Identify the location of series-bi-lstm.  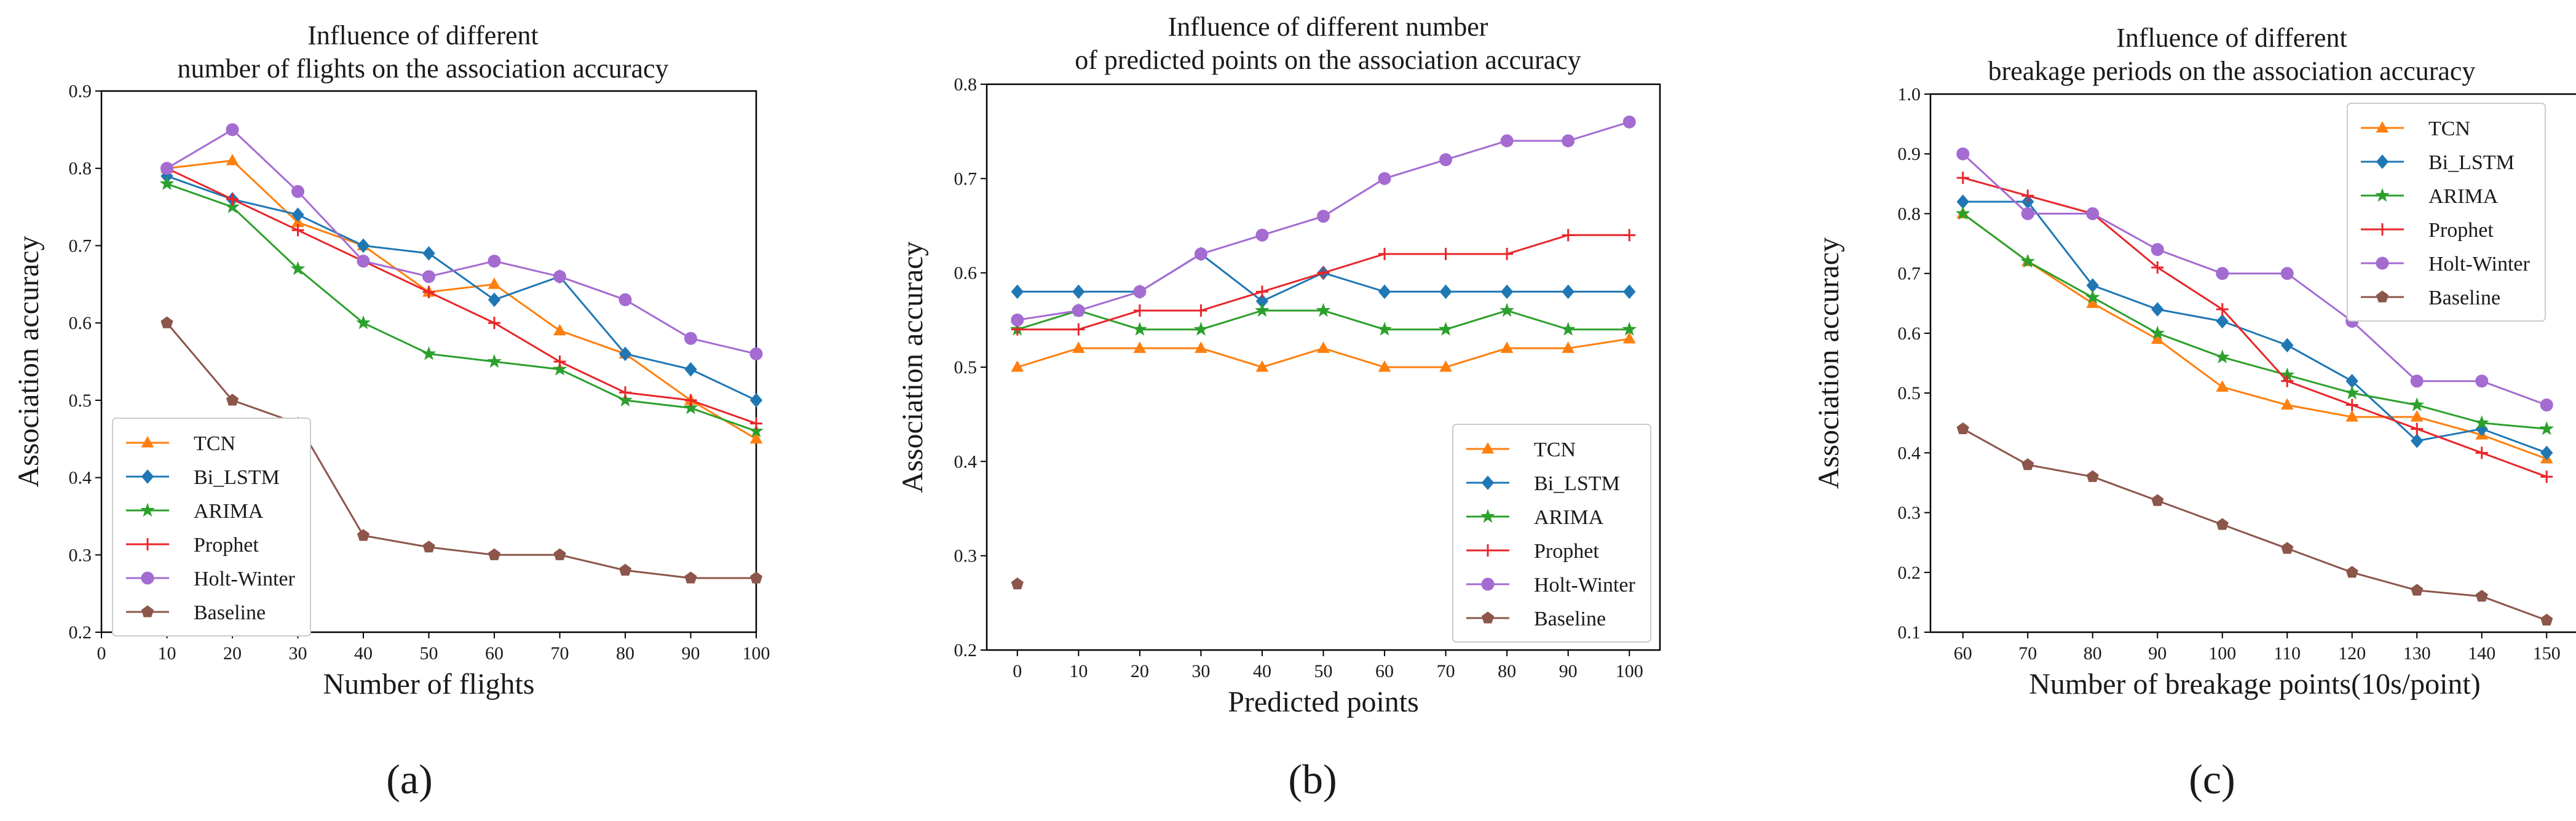
(2254, 327).